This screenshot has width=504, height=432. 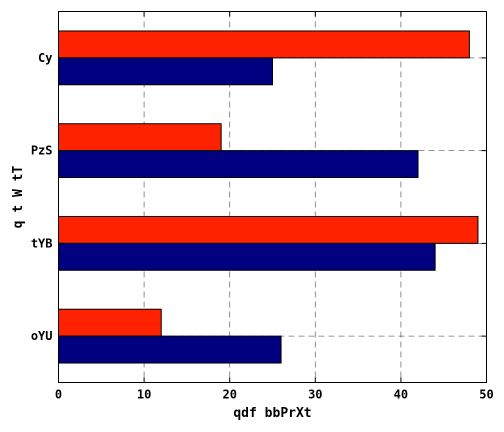 What do you see at coordinates (264, 44) in the screenshot?
I see `bar-series-1-Cy` at bounding box center [264, 44].